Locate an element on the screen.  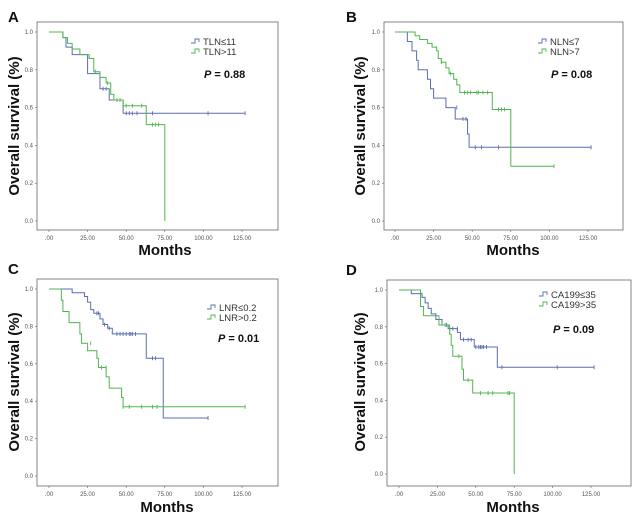
p-value: P = 0.01 is located at coordinates (238, 339).